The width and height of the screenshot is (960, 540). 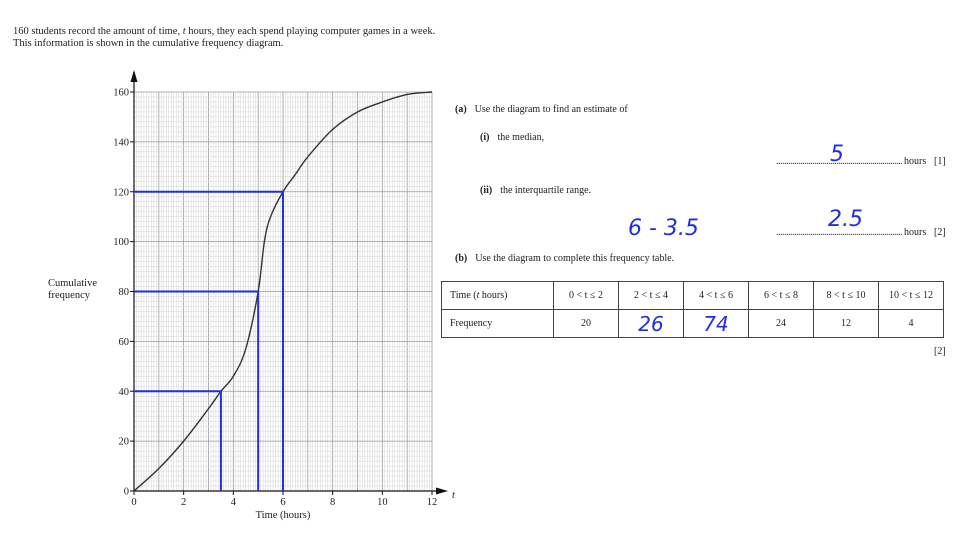 What do you see at coordinates (69, 295) in the screenshot?
I see `y-axis-label-line-2: frequency` at bounding box center [69, 295].